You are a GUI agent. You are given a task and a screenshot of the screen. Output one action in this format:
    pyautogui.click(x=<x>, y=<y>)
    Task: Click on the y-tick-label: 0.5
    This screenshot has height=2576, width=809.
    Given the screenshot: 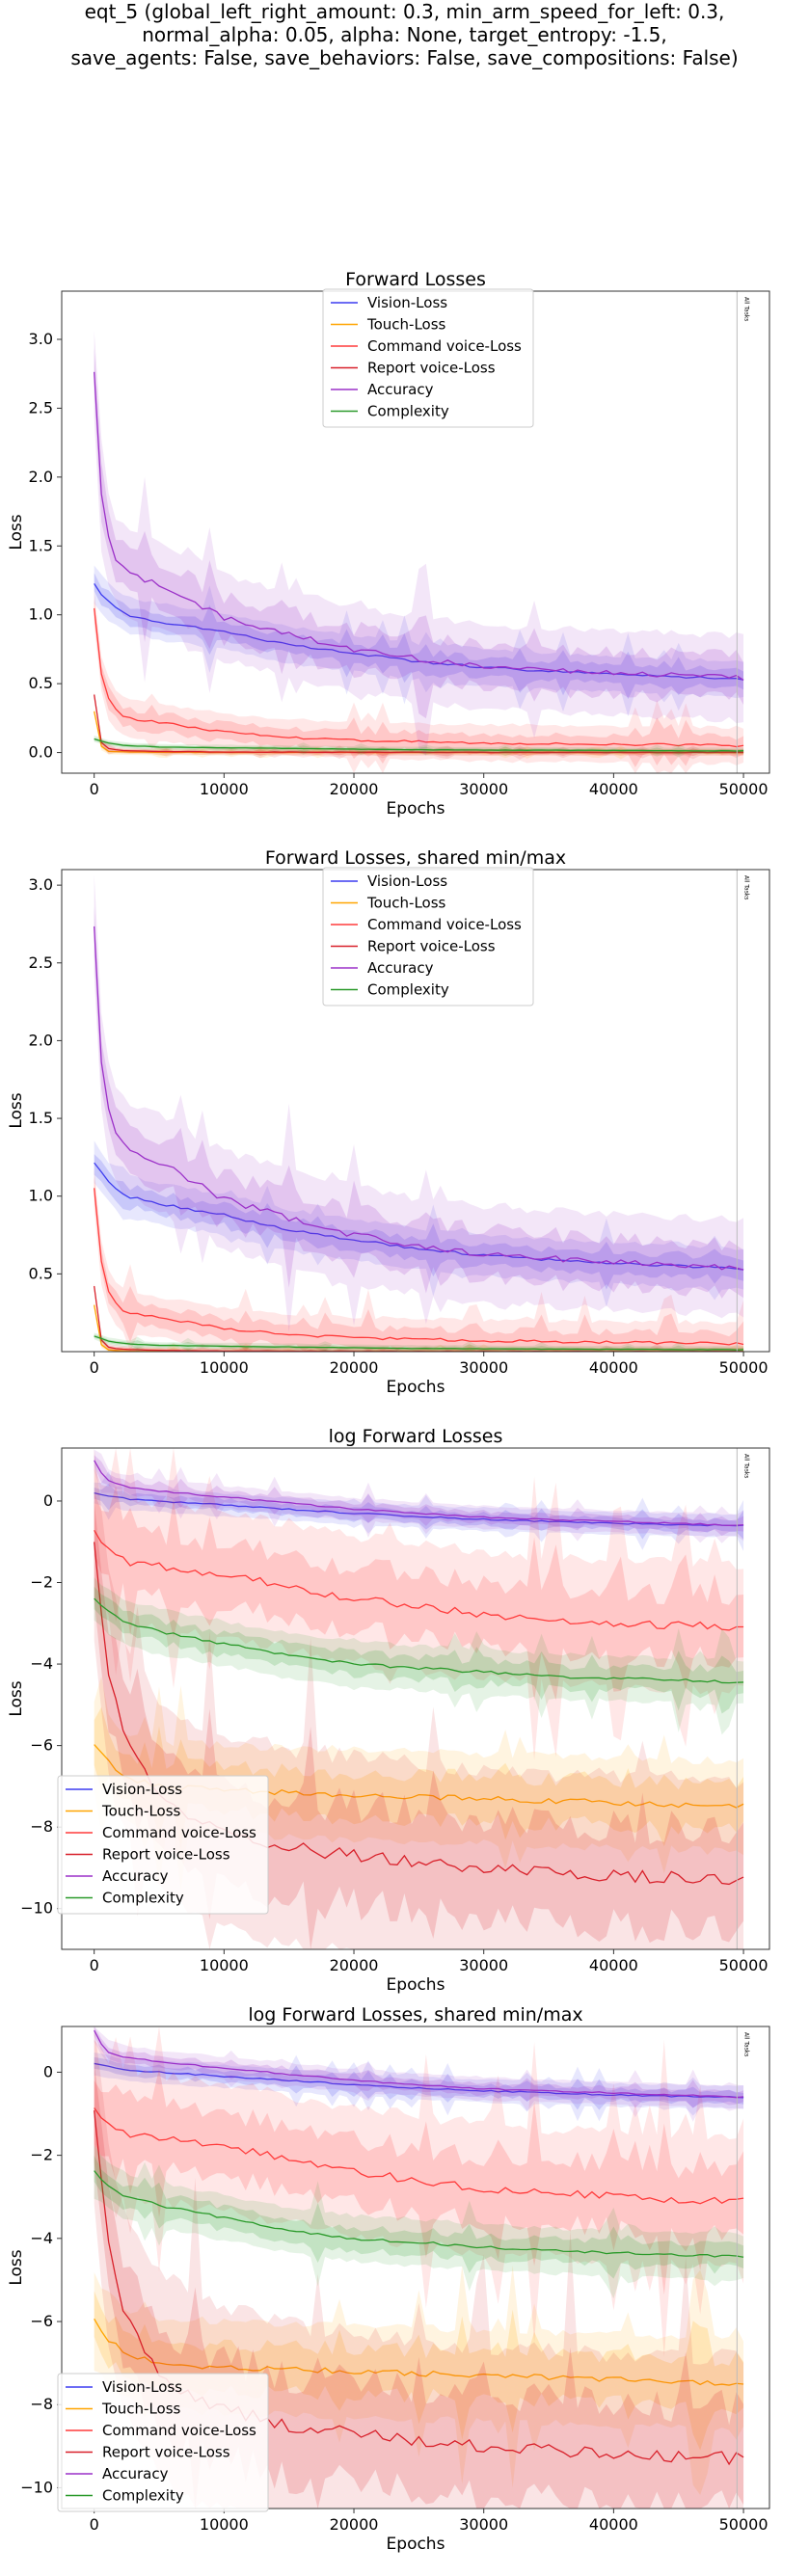 What is the action you would take?
    pyautogui.click(x=41, y=1273)
    